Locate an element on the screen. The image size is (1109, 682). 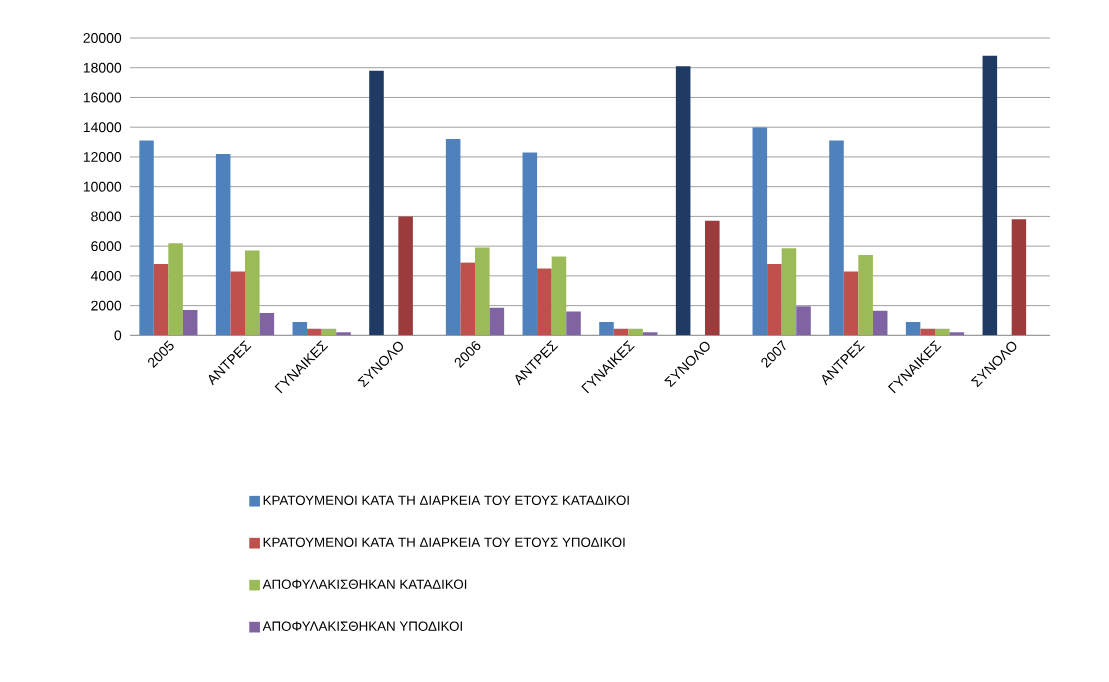
y-tick-label: 14000 is located at coordinates (102, 127).